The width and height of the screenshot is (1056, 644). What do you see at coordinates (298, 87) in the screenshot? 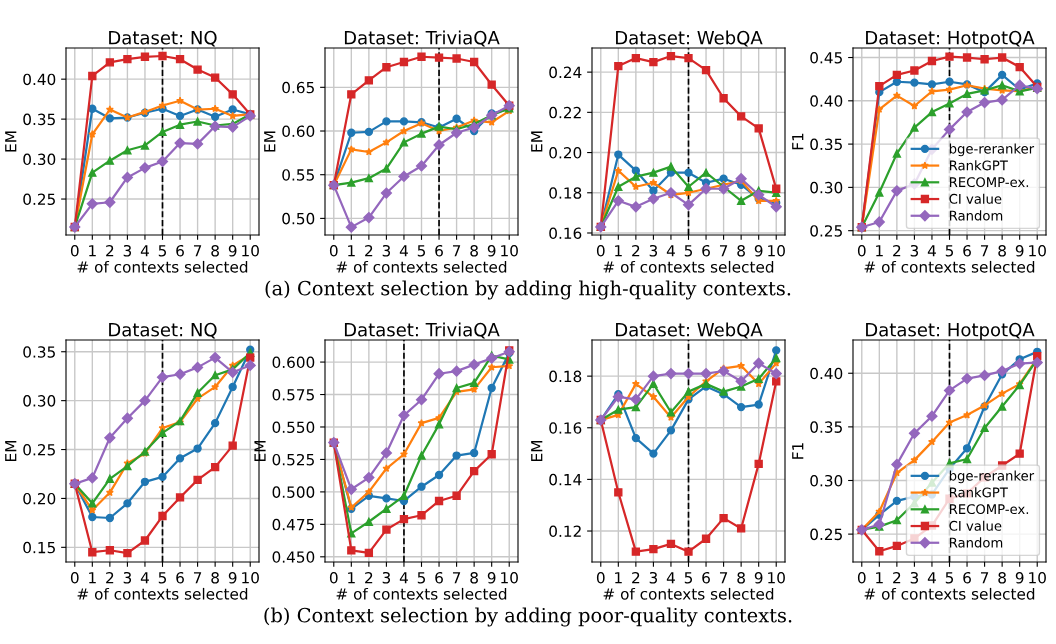
I see `y-tick-label: 0.65` at bounding box center [298, 87].